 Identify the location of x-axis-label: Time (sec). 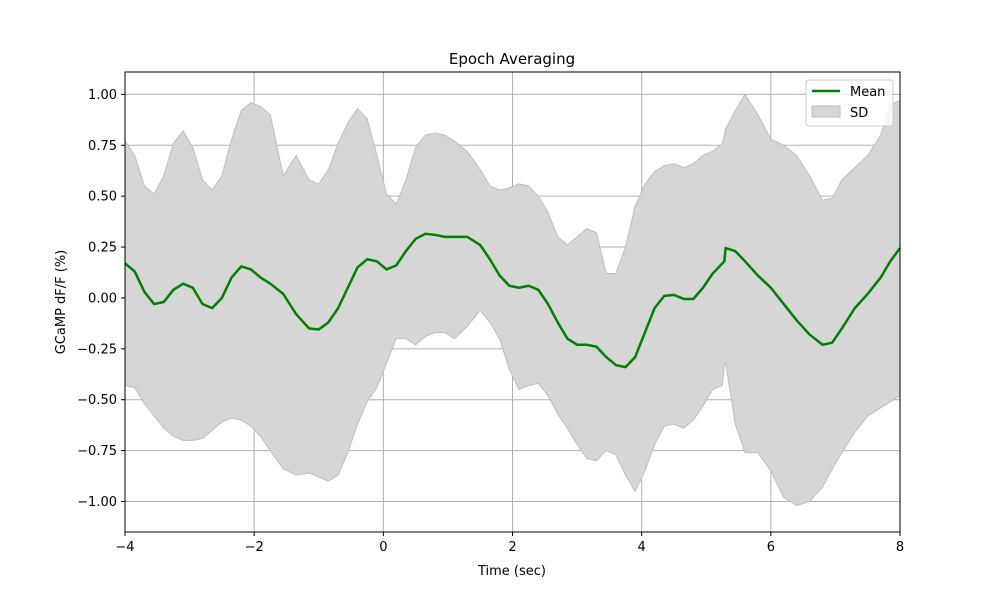
(511, 571).